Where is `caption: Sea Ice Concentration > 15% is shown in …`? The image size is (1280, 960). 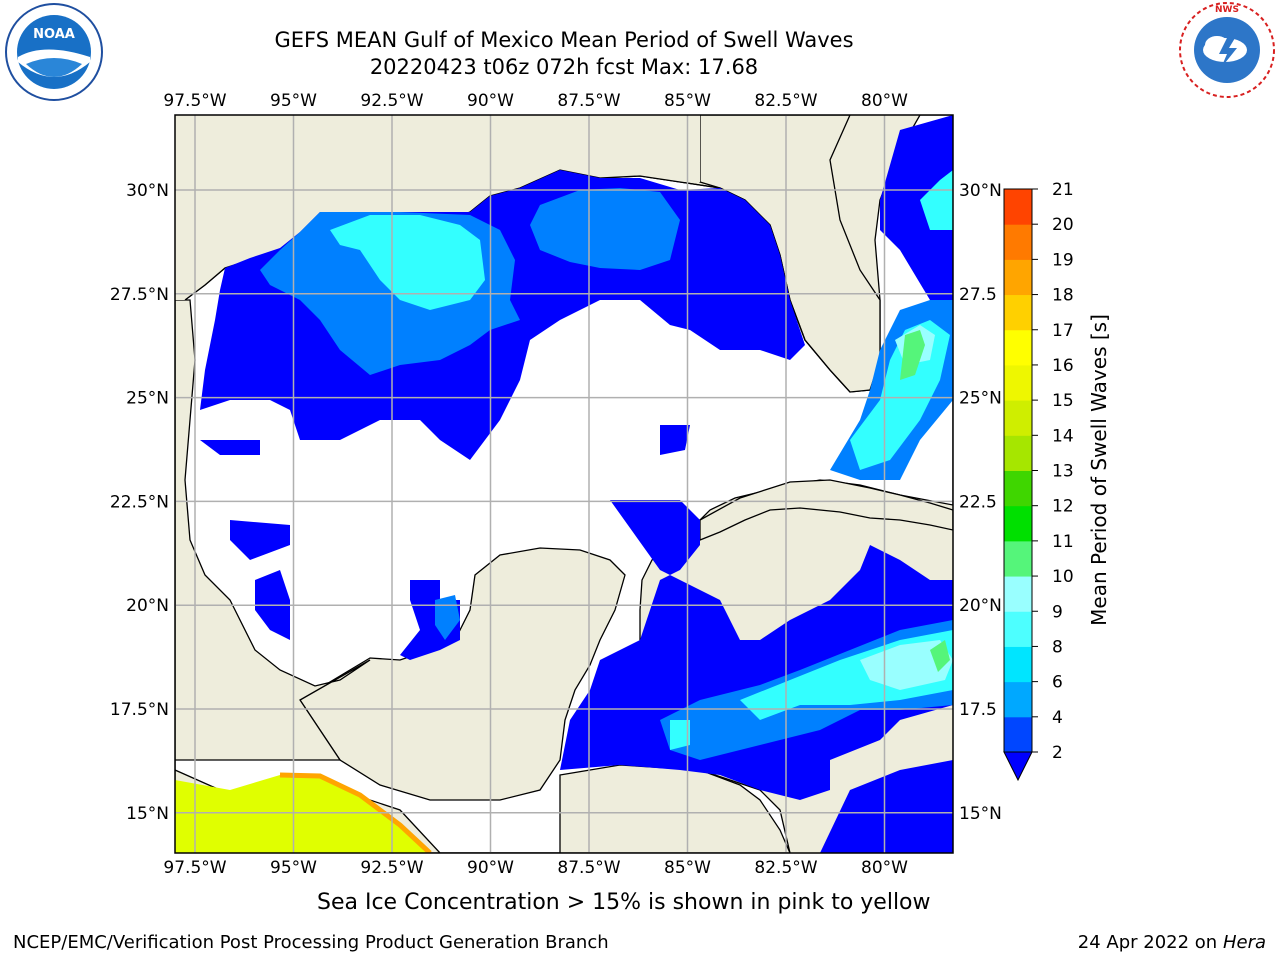 caption: Sea Ice Concentration > 15% is shown in … is located at coordinates (624, 902).